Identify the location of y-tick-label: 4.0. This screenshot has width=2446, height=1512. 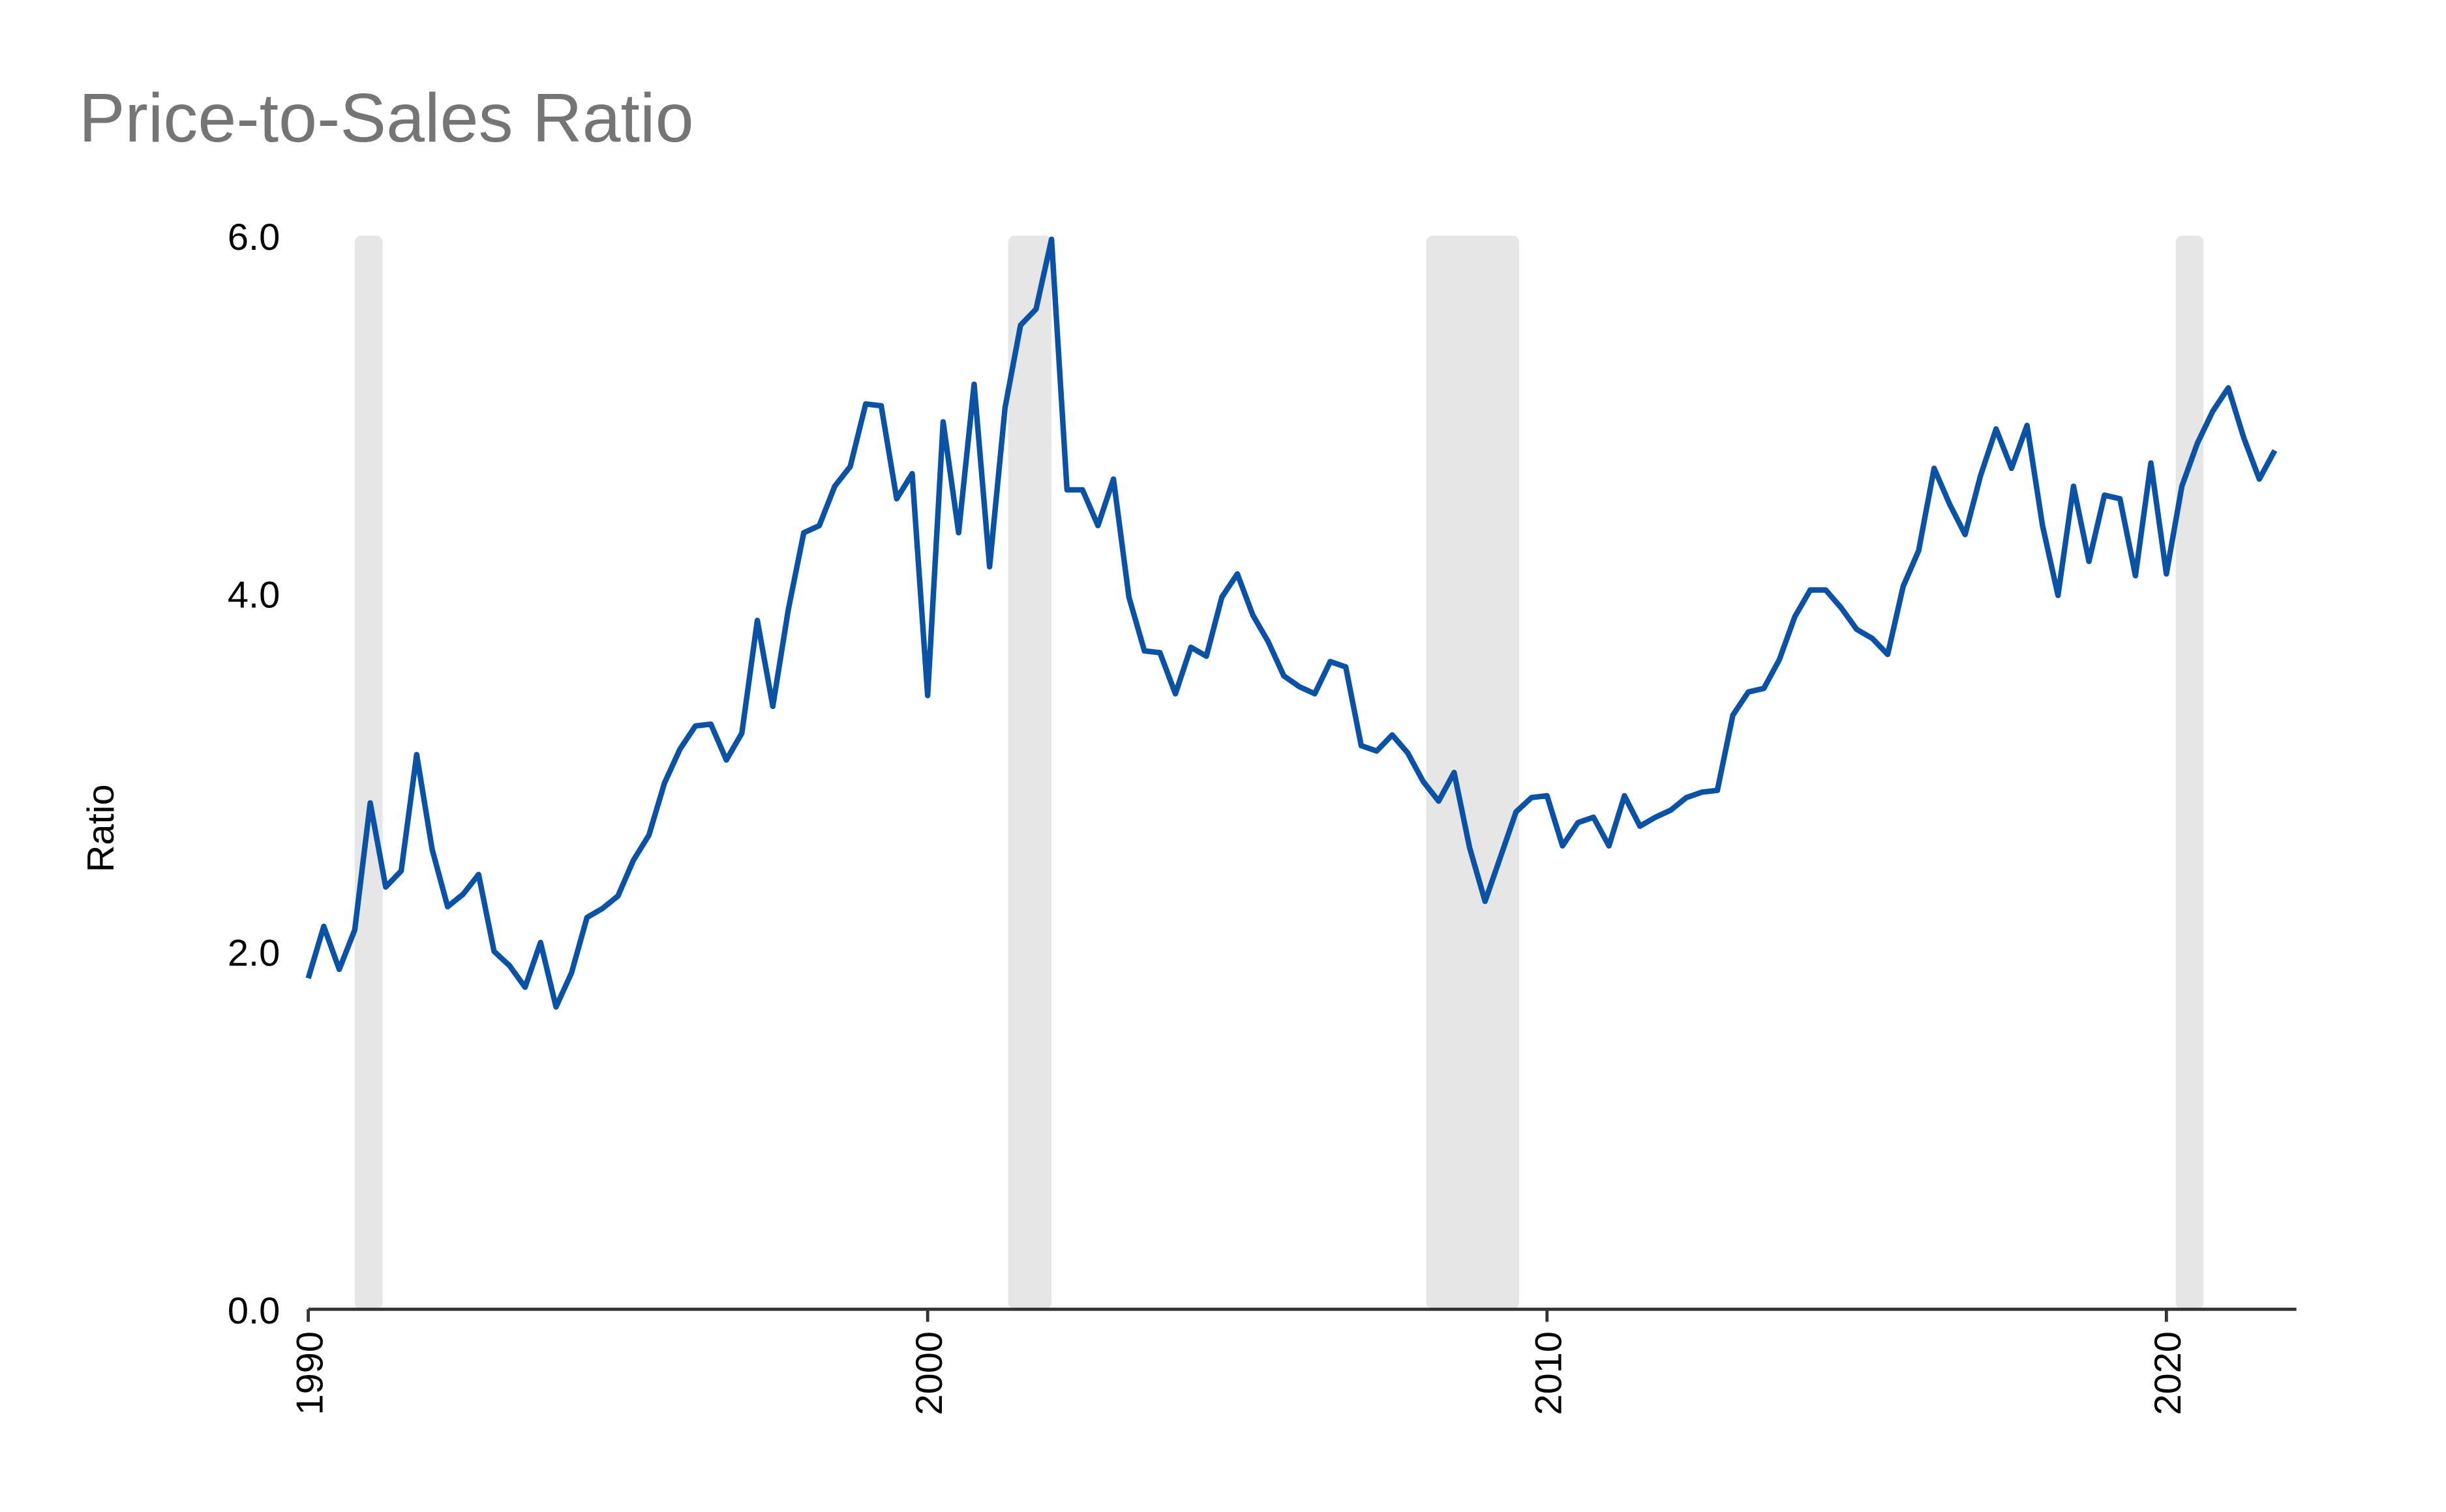
(254, 595).